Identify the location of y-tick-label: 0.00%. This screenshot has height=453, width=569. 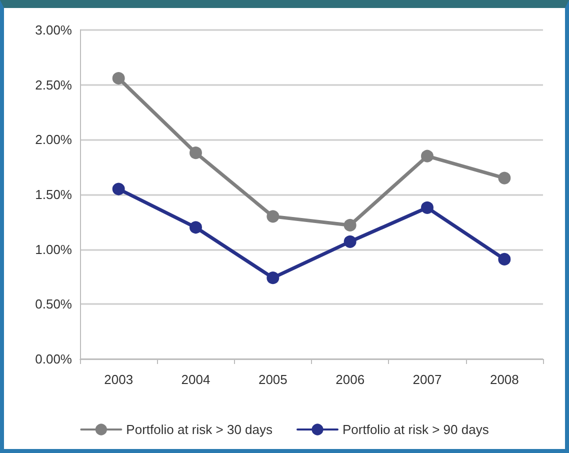
(53, 359).